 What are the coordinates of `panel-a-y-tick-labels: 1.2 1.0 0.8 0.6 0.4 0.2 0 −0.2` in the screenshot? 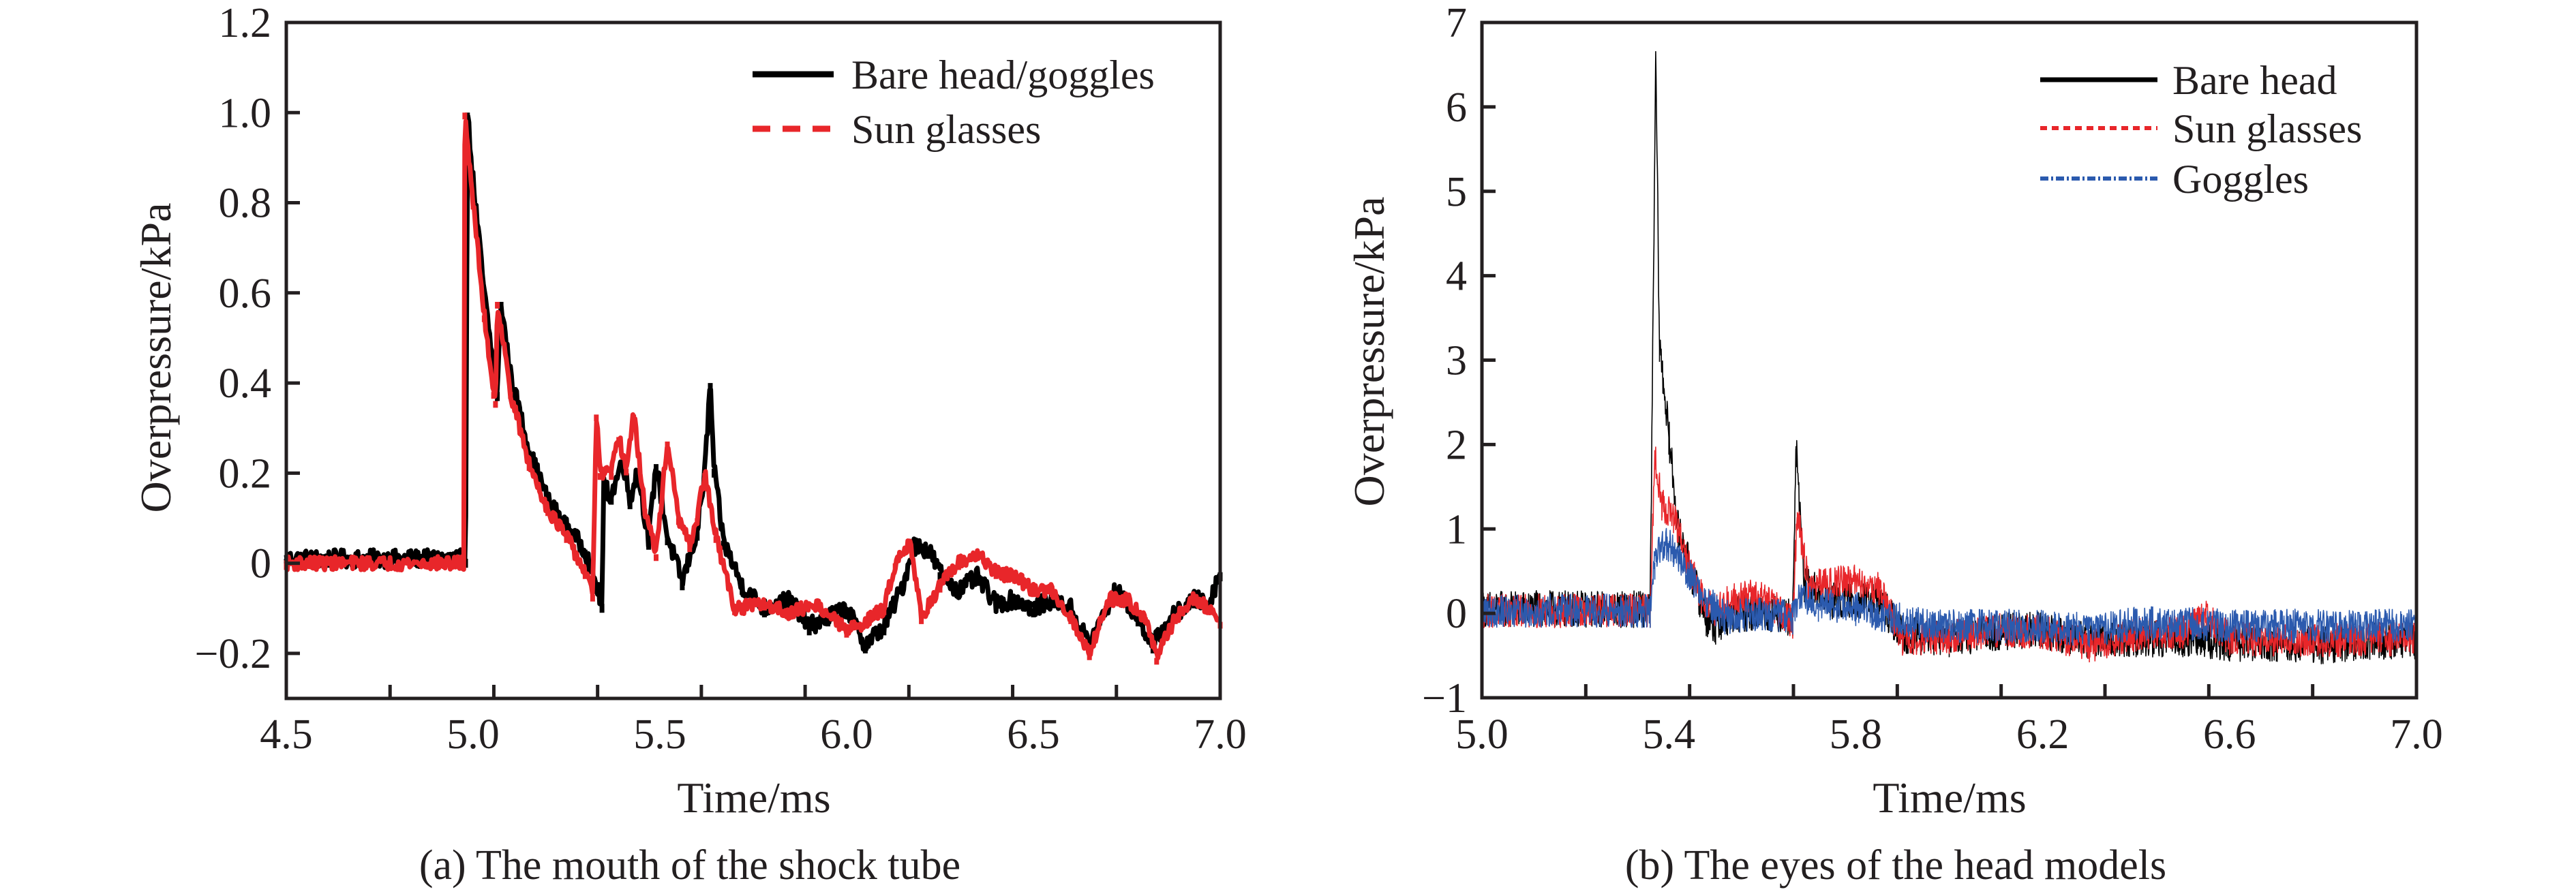 It's located at (233, 338).